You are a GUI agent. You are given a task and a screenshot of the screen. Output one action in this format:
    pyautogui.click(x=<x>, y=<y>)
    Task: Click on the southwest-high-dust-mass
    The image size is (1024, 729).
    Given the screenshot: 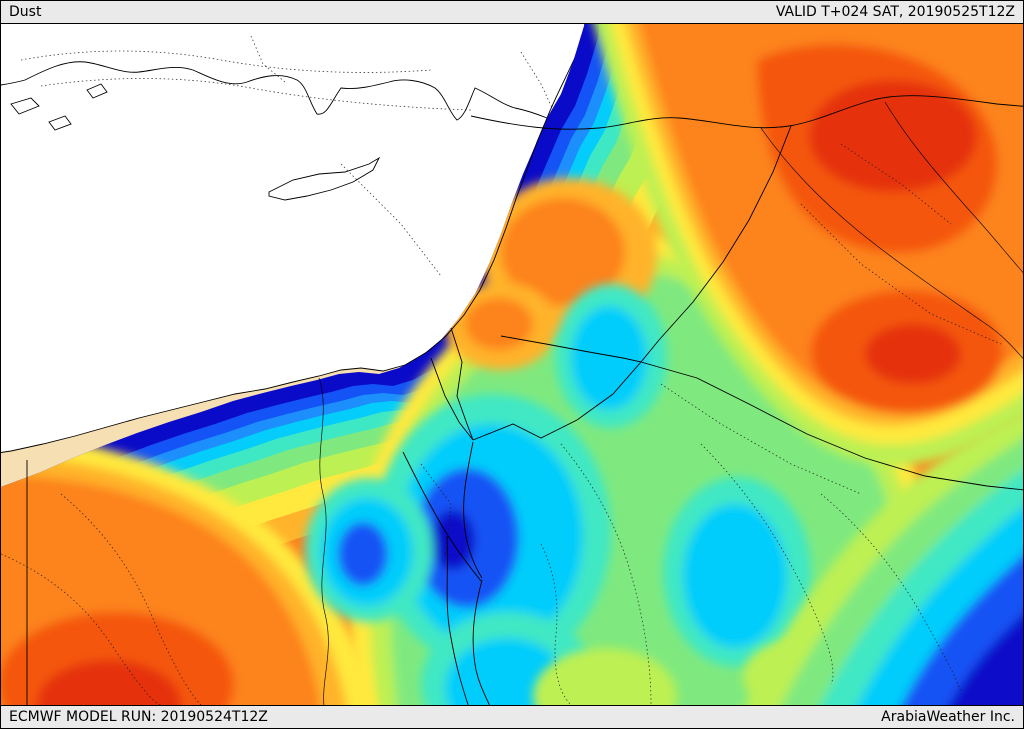 What is the action you would take?
    pyautogui.click(x=193, y=567)
    